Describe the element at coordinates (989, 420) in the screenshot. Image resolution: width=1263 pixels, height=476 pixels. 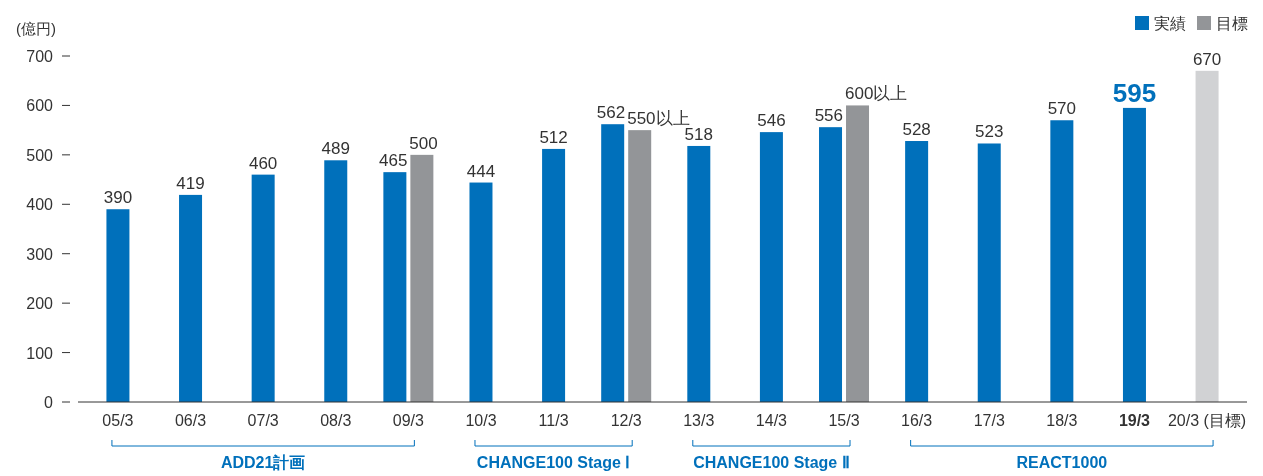
I see `x-tick-label: 17/3` at that location.